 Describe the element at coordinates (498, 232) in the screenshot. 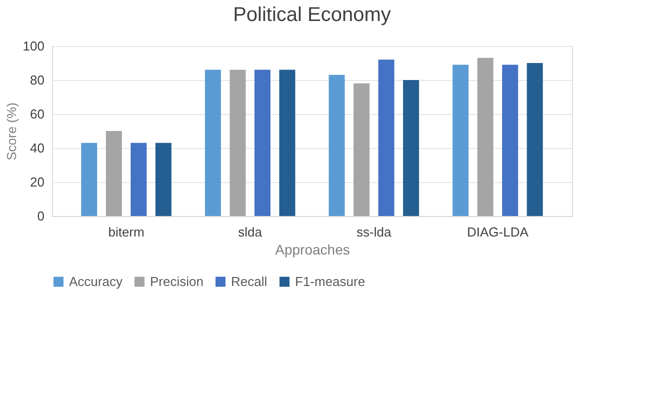

I see `x-tick-label: DIAG-LDA` at that location.